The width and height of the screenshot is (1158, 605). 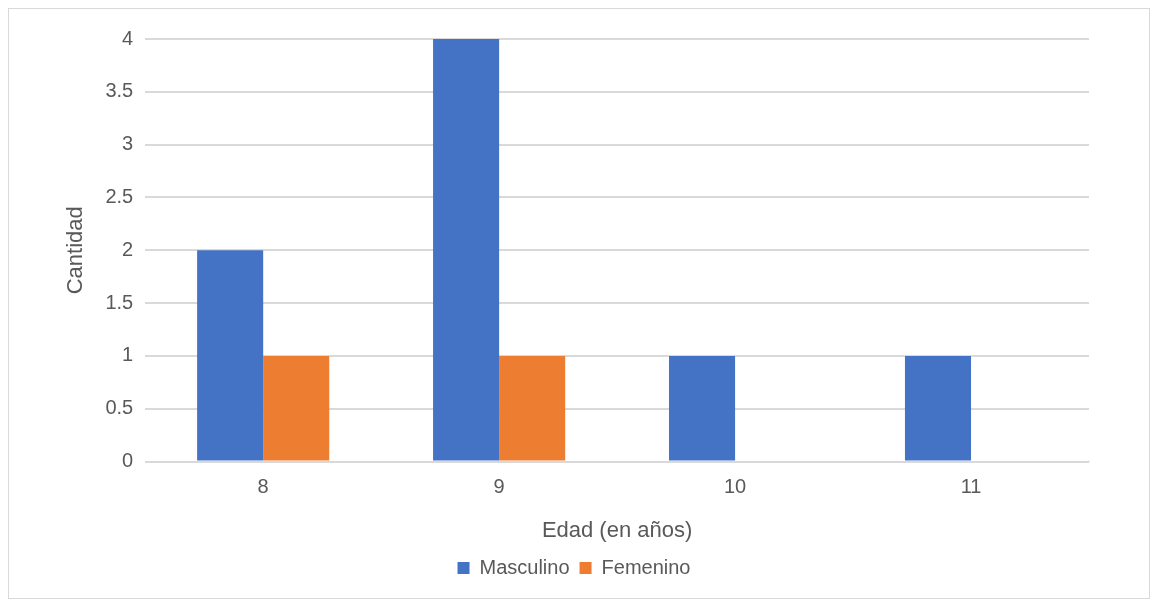 What do you see at coordinates (119, 301) in the screenshot?
I see `y-tick-label: 1.5` at bounding box center [119, 301].